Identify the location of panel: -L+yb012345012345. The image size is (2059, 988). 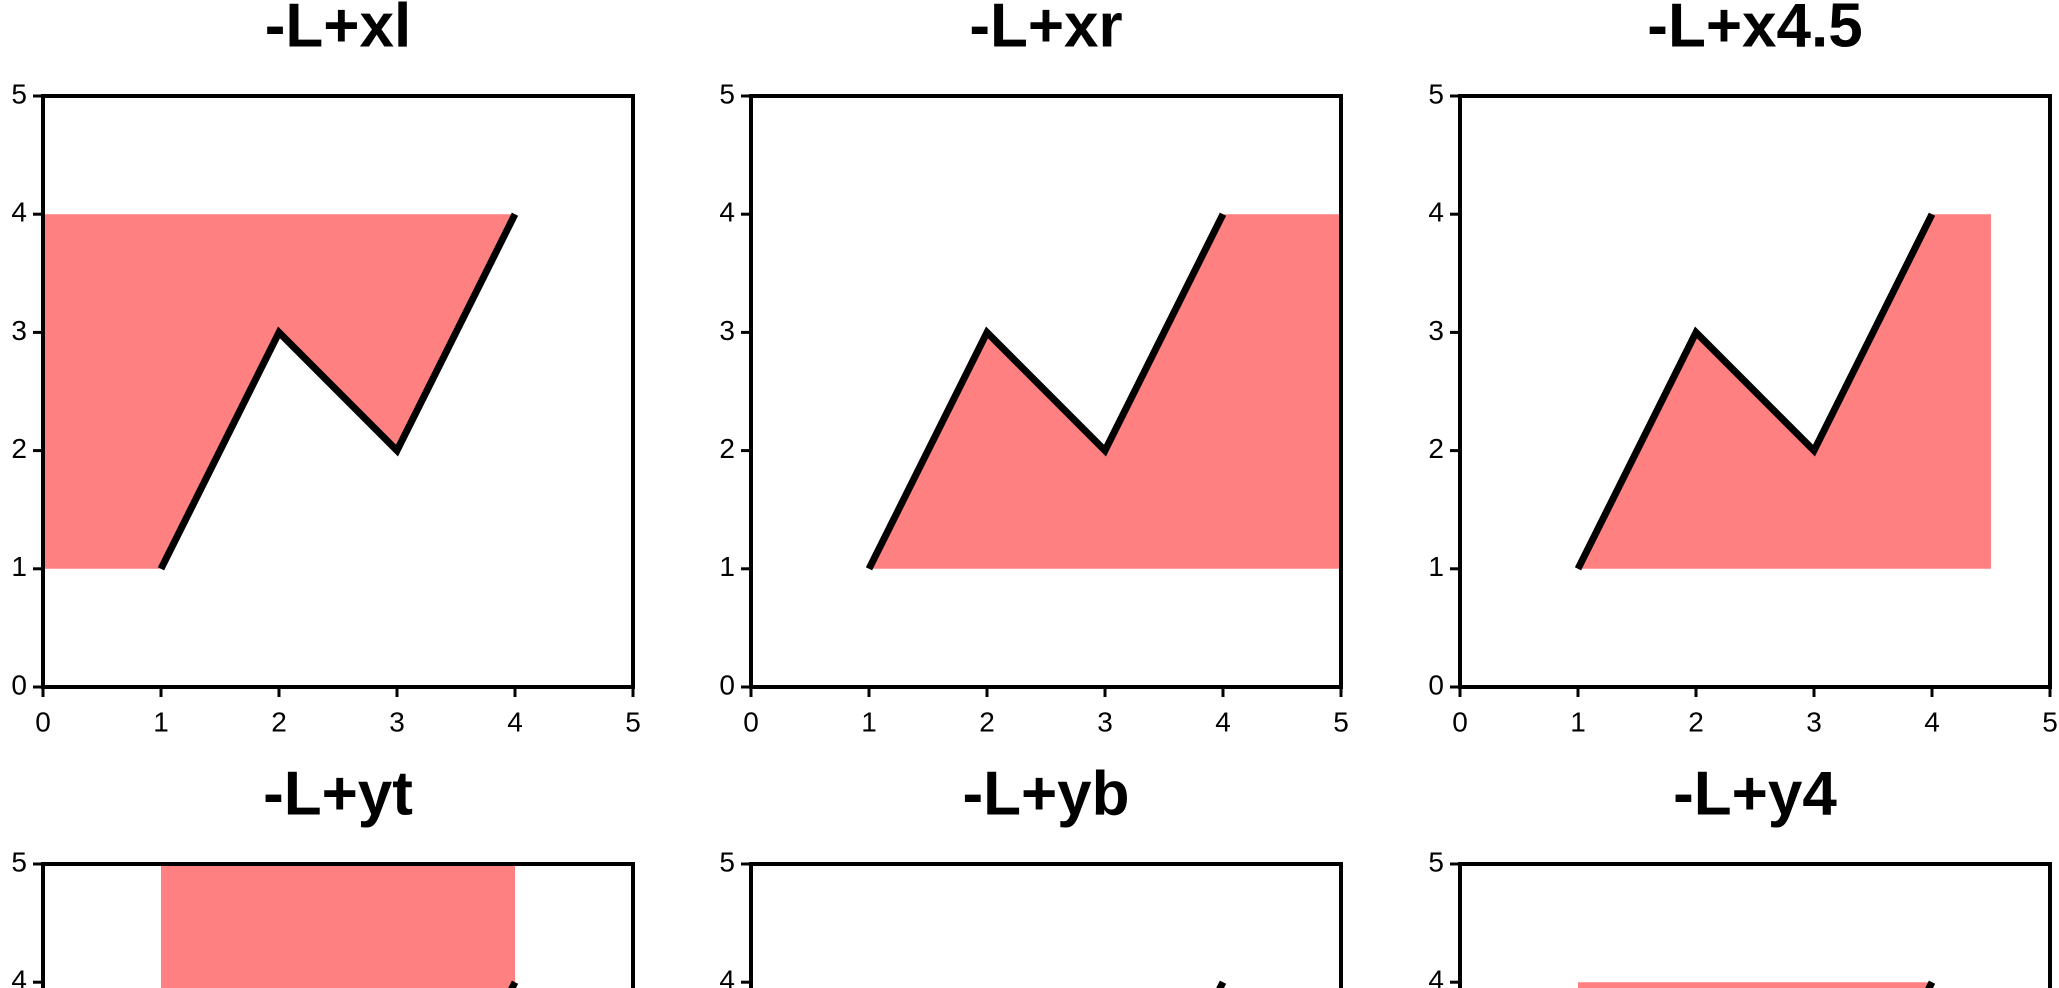
(1031, 873).